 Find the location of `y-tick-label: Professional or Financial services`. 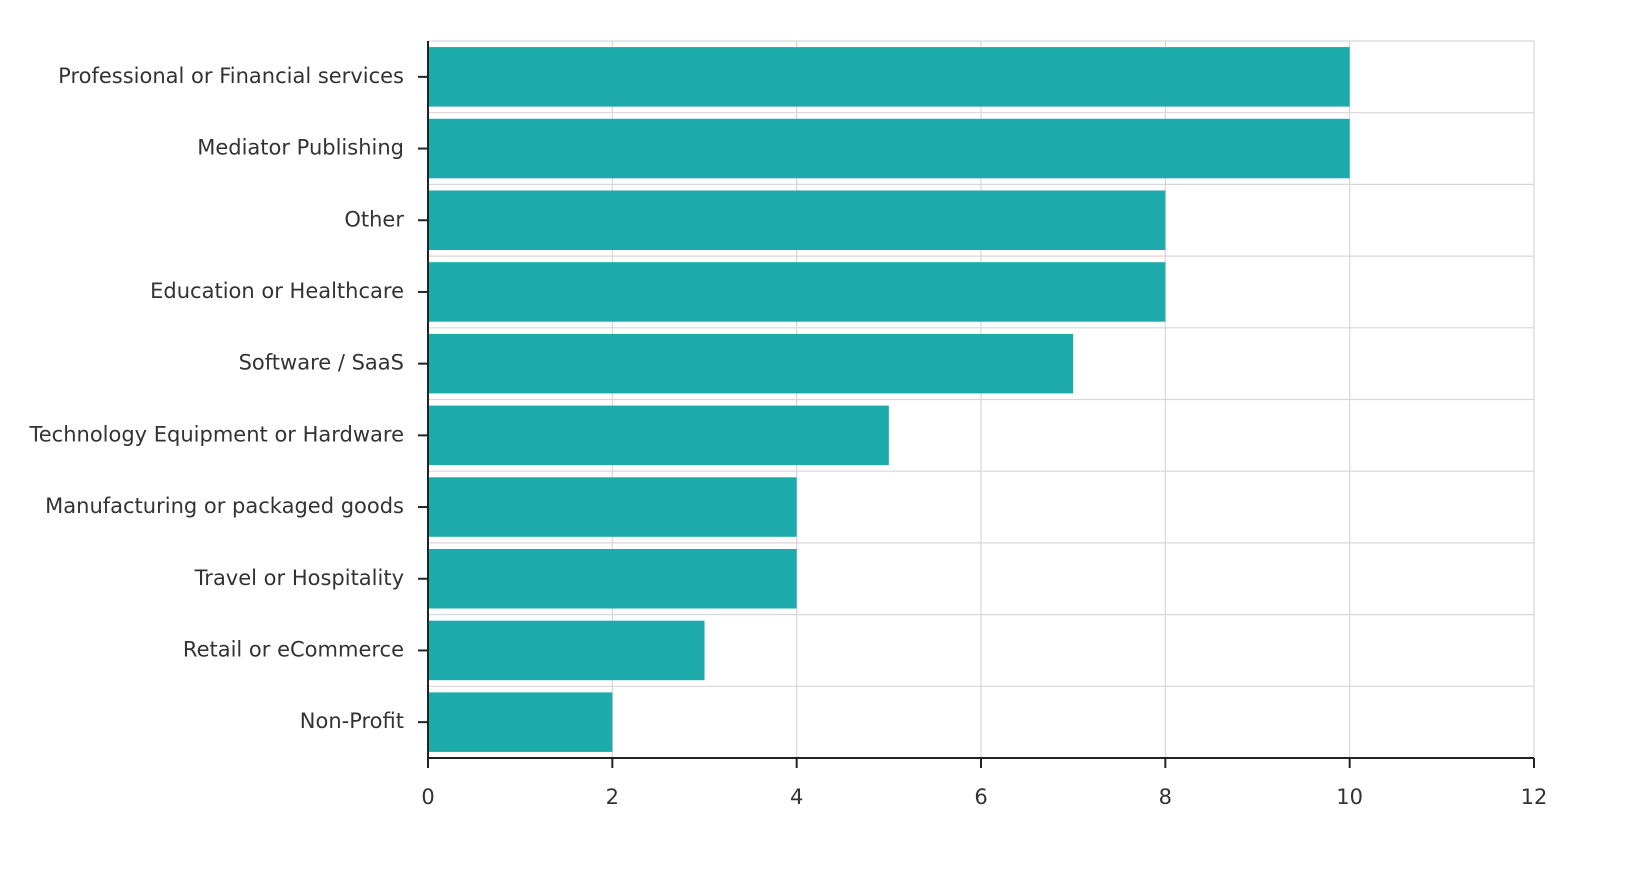

y-tick-label: Professional or Financial services is located at coordinates (231, 76).